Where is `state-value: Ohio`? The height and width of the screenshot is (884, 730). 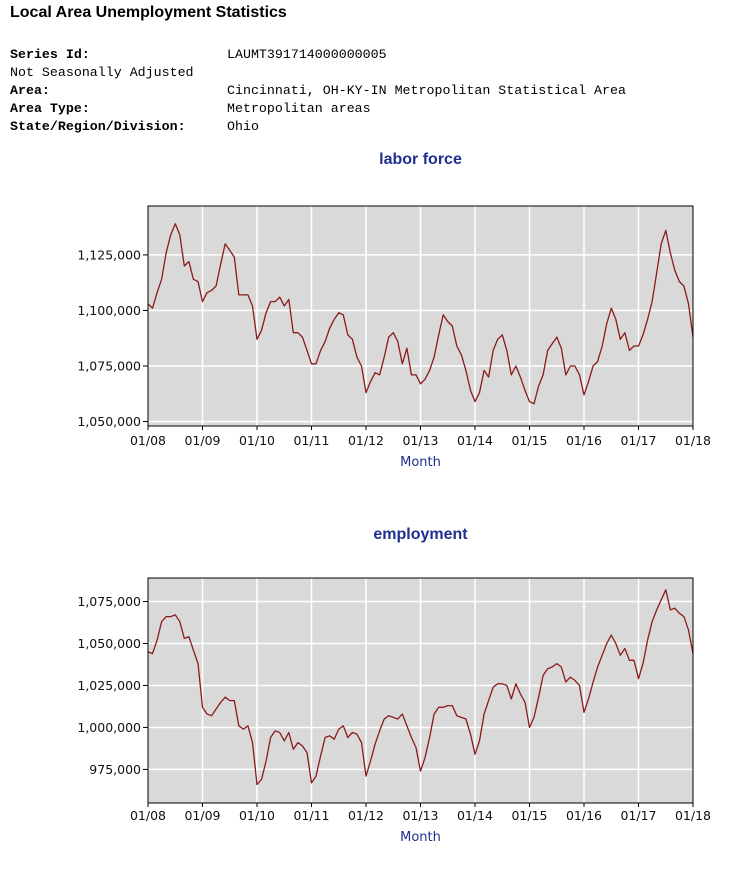 state-value: Ohio is located at coordinates (243, 126).